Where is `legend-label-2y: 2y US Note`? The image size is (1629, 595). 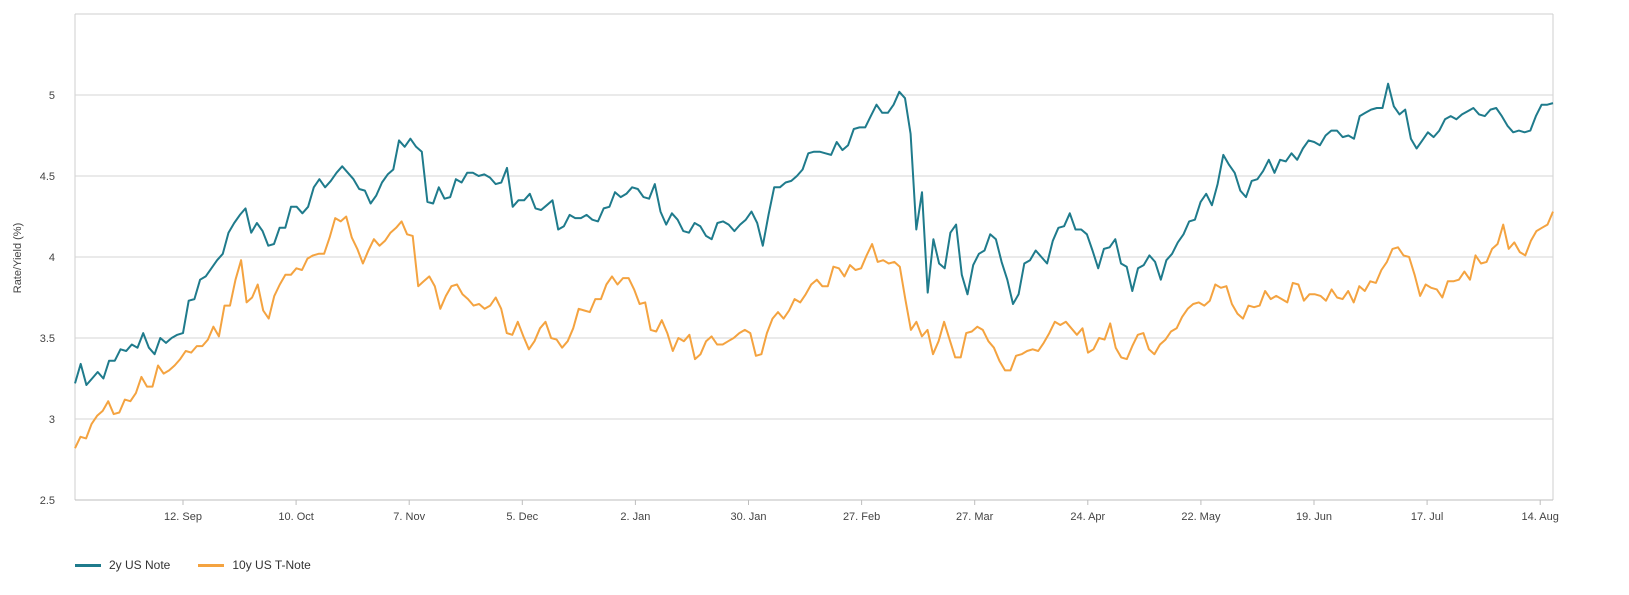
legend-label-2y: 2y US Note is located at coordinates (140, 565).